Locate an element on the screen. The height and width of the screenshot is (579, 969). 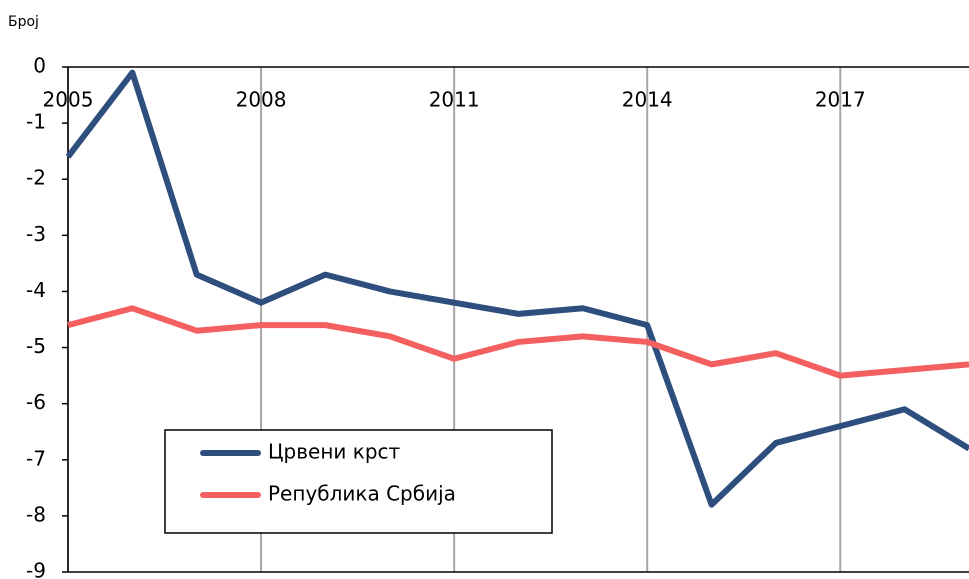
legend-box is located at coordinates (358, 481).